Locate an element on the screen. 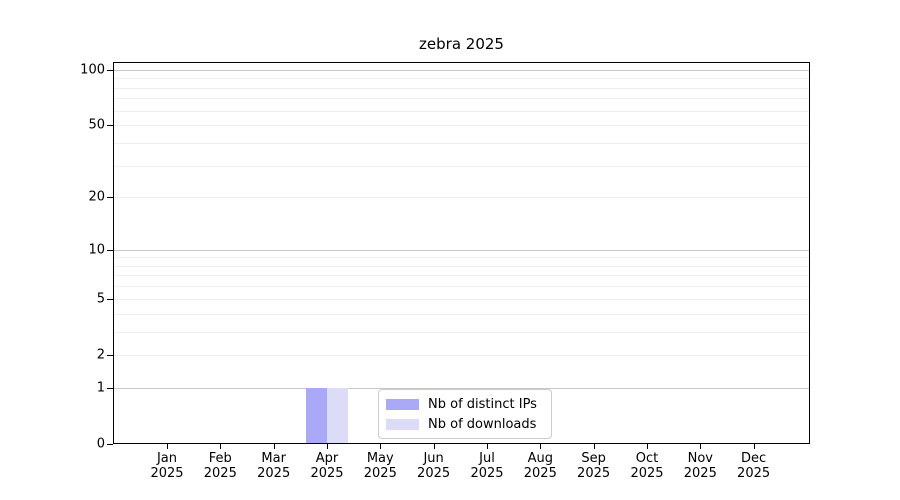 The width and height of the screenshot is (900, 500). x-tick-label: May 2025 is located at coordinates (380, 466).